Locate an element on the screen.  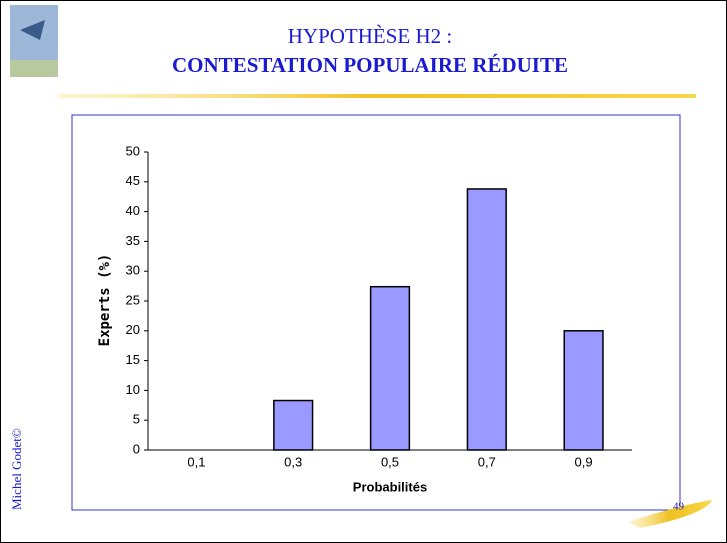
x-tick-label: 0,5 is located at coordinates (390, 461).